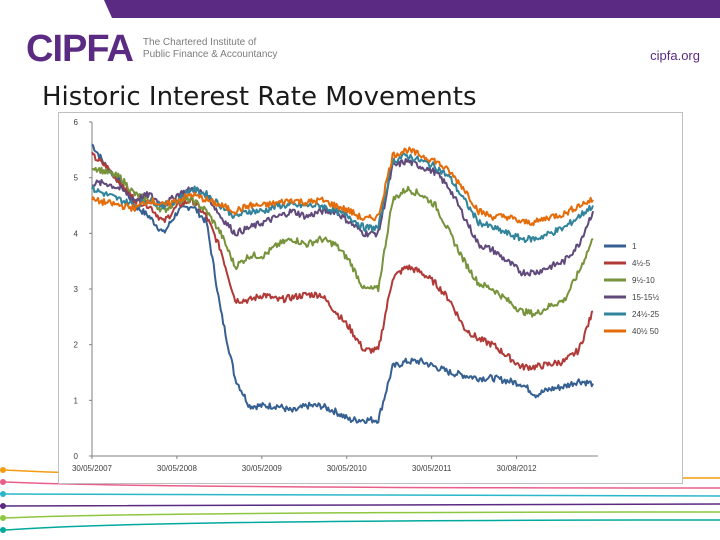  I want to click on x-tick-label: 30/05/2009, so click(262, 468).